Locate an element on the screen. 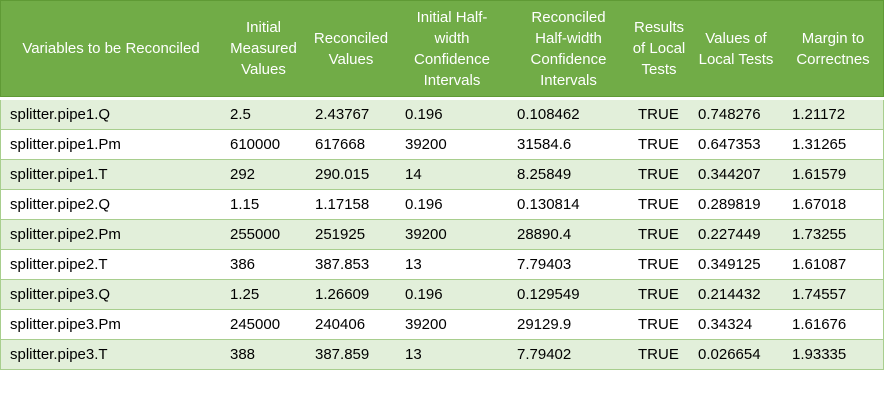 This screenshot has height=413, width=887. table-cell: 610000 is located at coordinates (255, 144).